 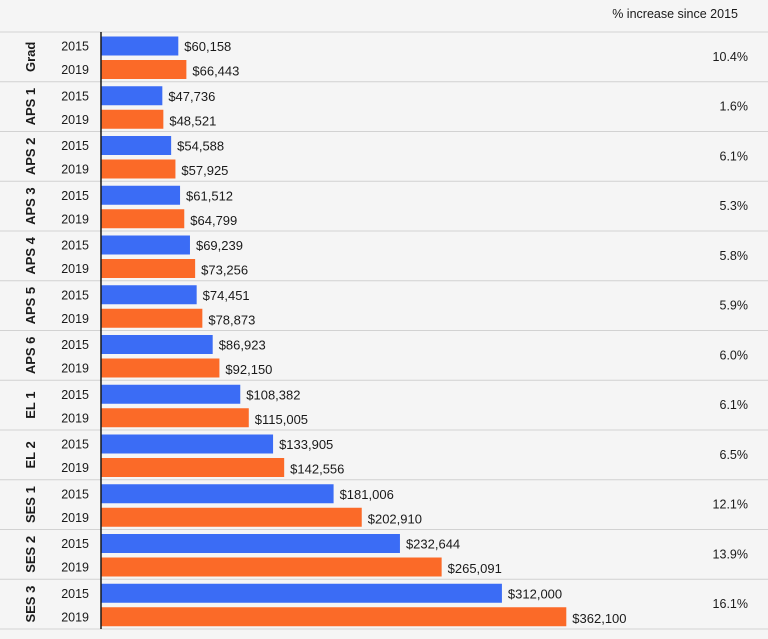 I want to click on value-label-aps-1-2015: $47,736, so click(x=191, y=96).